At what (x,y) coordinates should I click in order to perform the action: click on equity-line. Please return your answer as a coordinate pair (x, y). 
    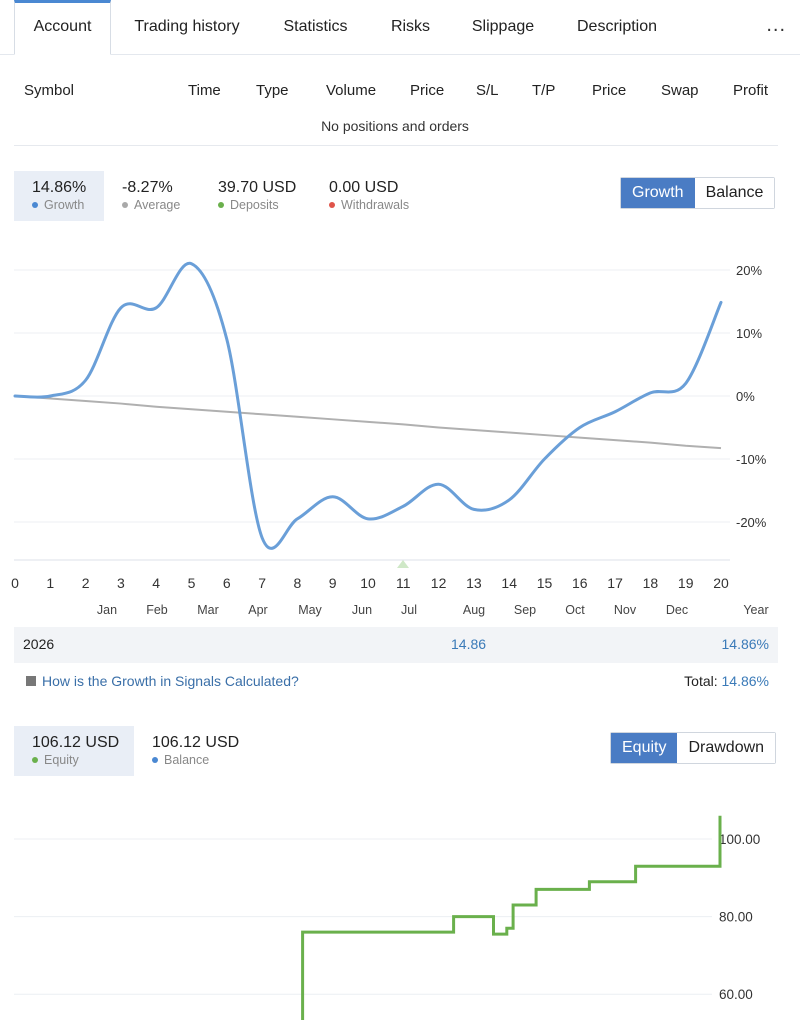
    Looking at the image, I should click on (511, 917).